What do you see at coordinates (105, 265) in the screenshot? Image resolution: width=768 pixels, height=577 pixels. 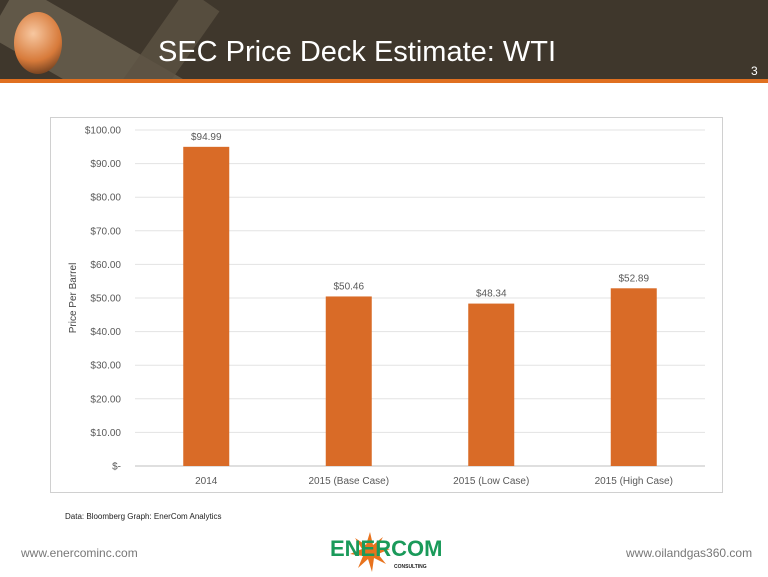 I see `y-tick-label: $60.00` at bounding box center [105, 265].